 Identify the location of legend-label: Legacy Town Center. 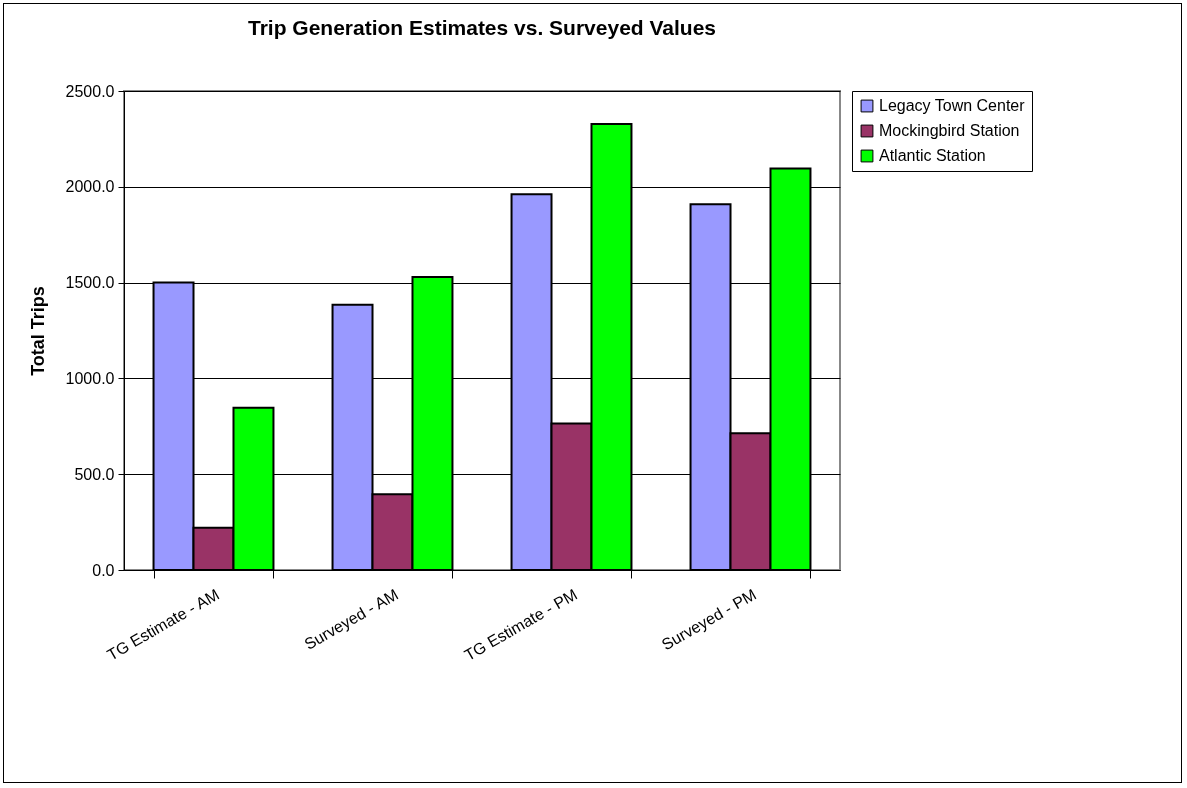
(952, 105).